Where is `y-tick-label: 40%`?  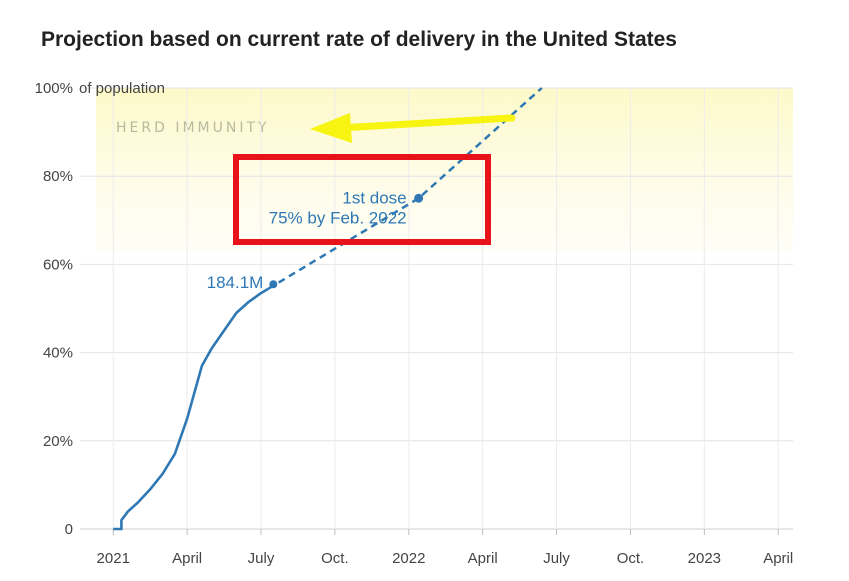
y-tick-label: 40% is located at coordinates (58, 353).